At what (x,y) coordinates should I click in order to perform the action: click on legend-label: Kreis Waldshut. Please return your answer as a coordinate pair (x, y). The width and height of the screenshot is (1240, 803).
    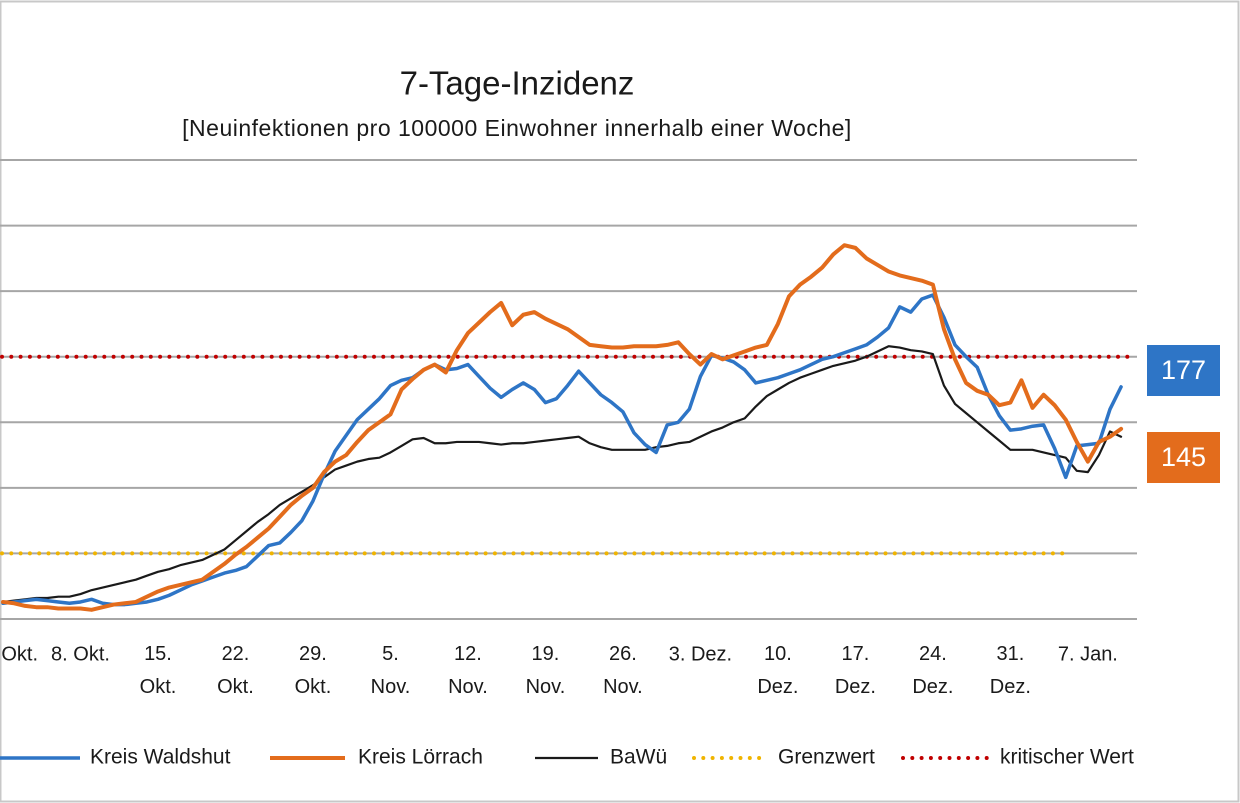
    Looking at the image, I should click on (160, 757).